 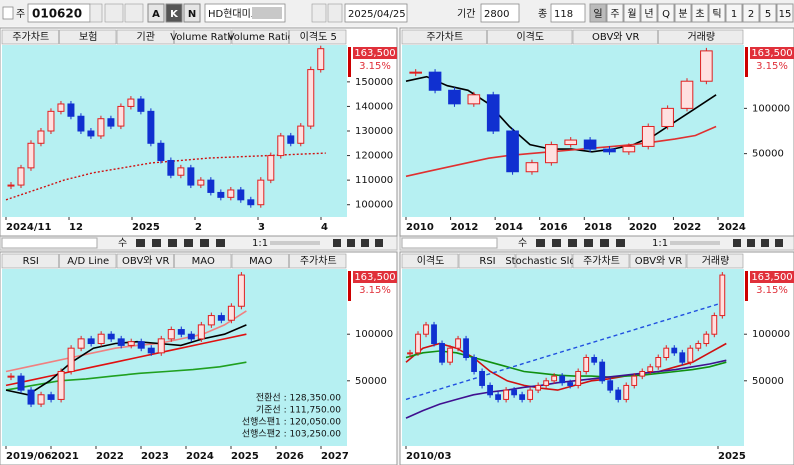 I want to click on x-tick-label: 2016, so click(x=554, y=227).